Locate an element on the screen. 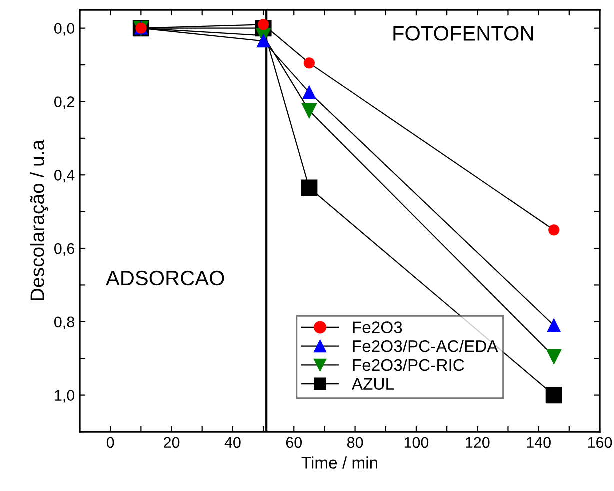 The height and width of the screenshot is (491, 614). annotation: FOTOFENTON is located at coordinates (464, 33).